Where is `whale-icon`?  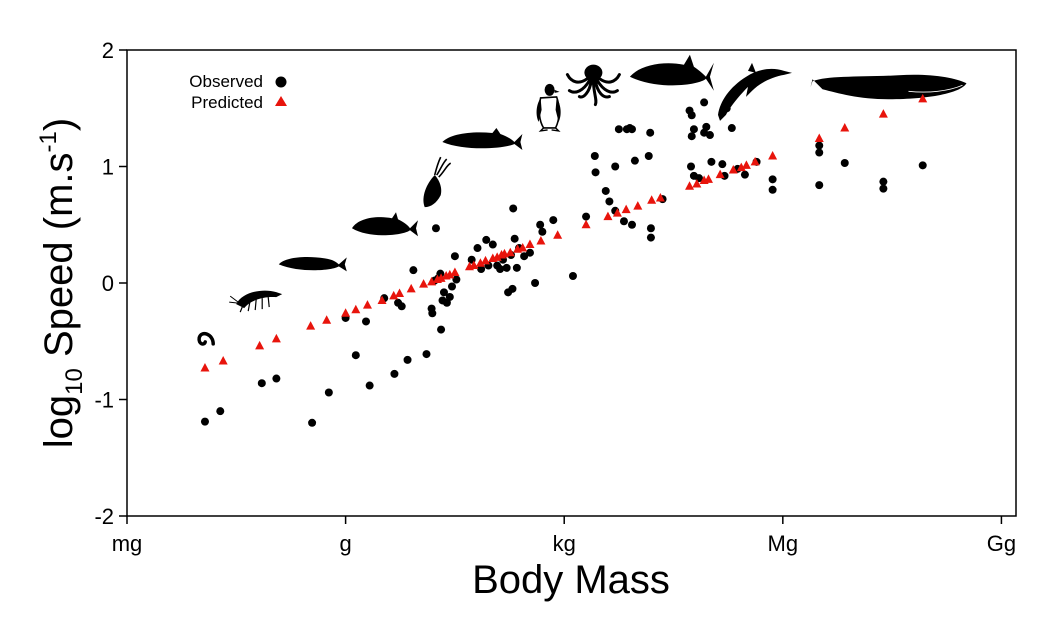 whale-icon is located at coordinates (888, 87).